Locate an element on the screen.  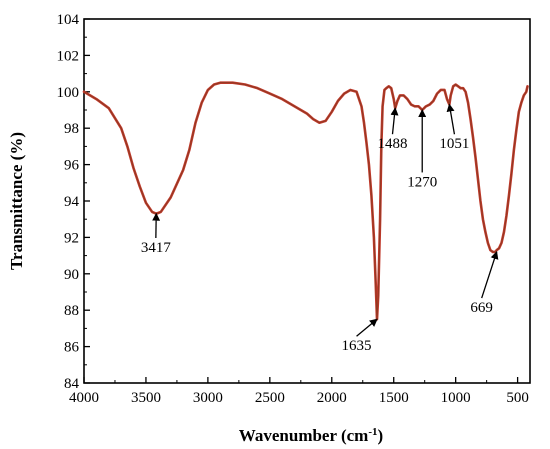
y-tick-label: 104 is located at coordinates (68, 20).